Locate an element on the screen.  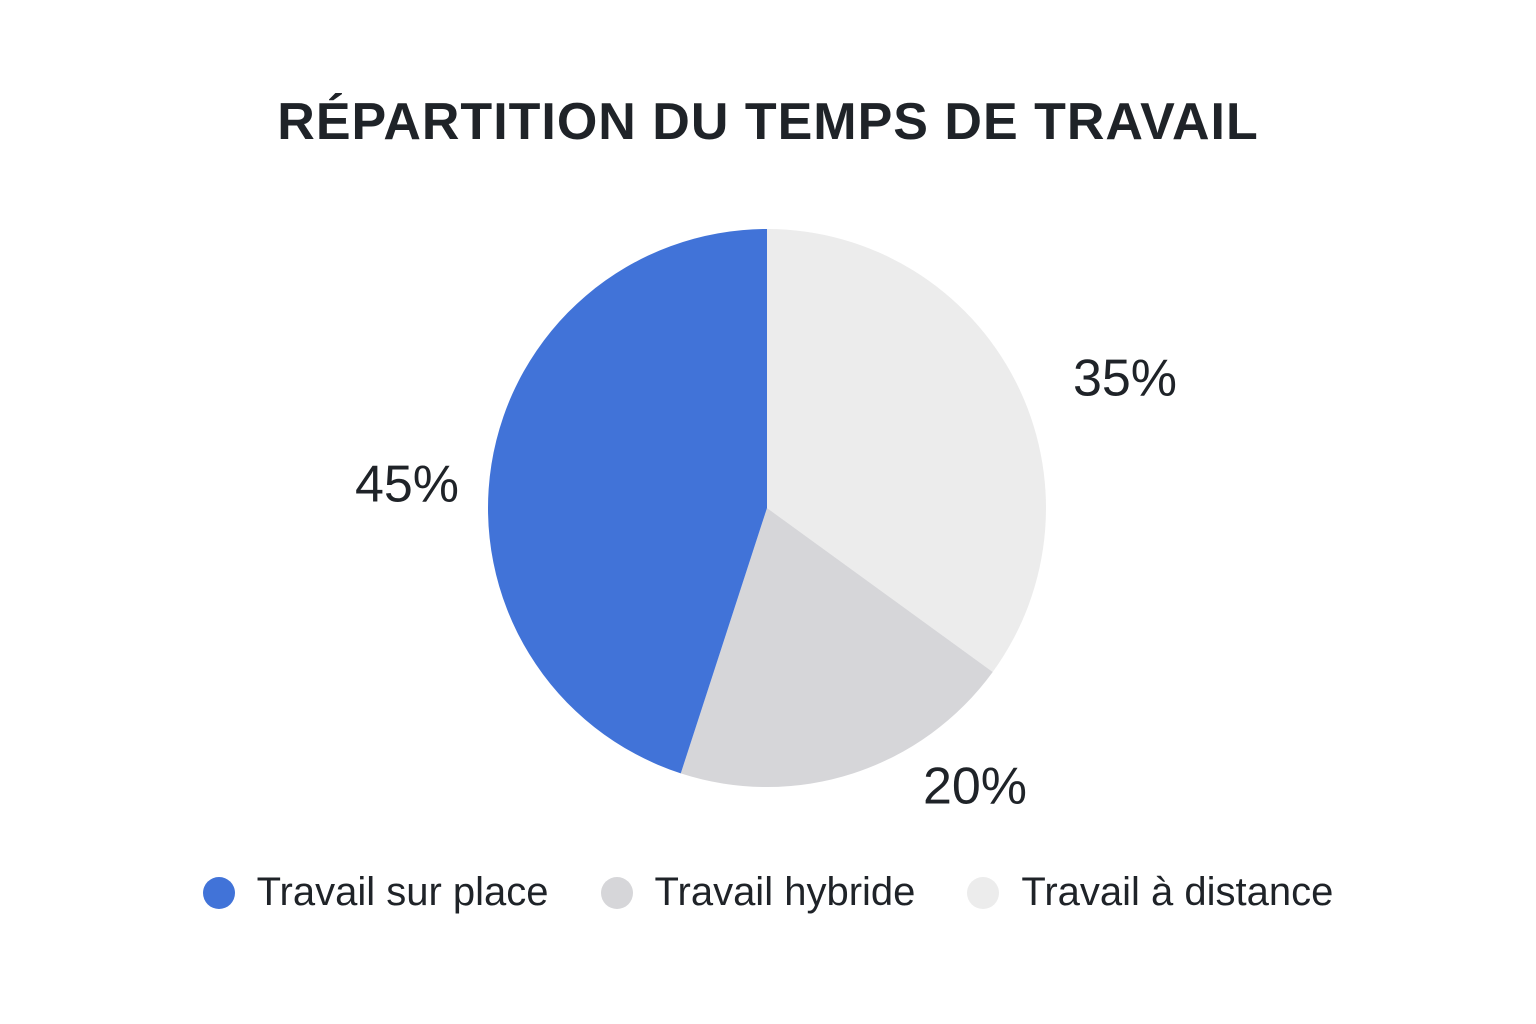
data-label-travail-sur-place: 45% is located at coordinates (407, 485).